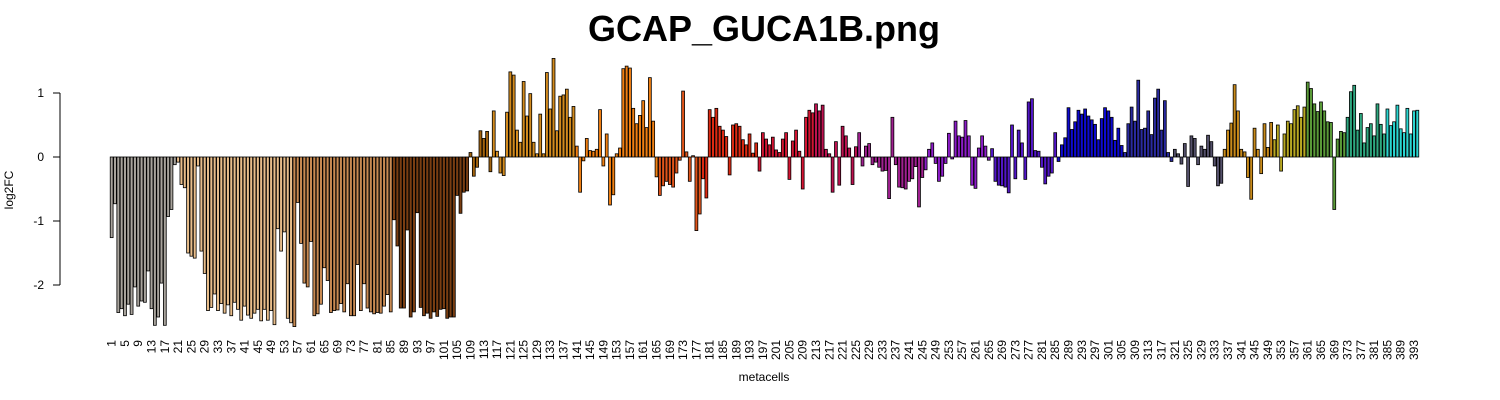  I want to click on x-tick-label: 329, so click(1201, 350).